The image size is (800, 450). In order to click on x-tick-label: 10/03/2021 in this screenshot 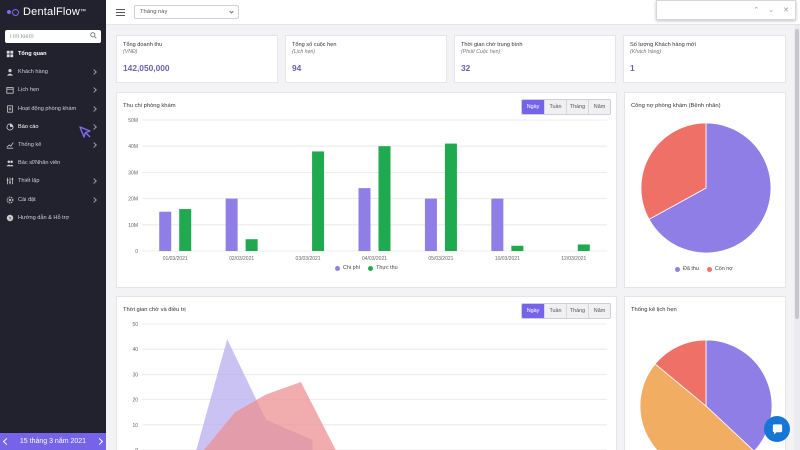, I will do `click(507, 259)`.